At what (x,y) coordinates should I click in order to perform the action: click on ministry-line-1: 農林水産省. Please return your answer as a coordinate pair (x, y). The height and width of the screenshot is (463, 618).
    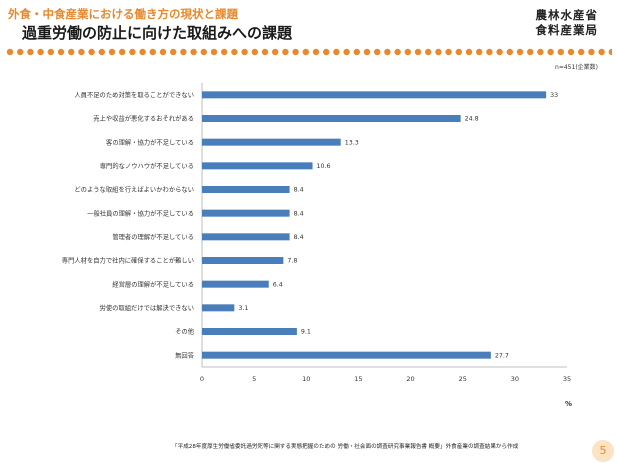
    Looking at the image, I should click on (566, 15).